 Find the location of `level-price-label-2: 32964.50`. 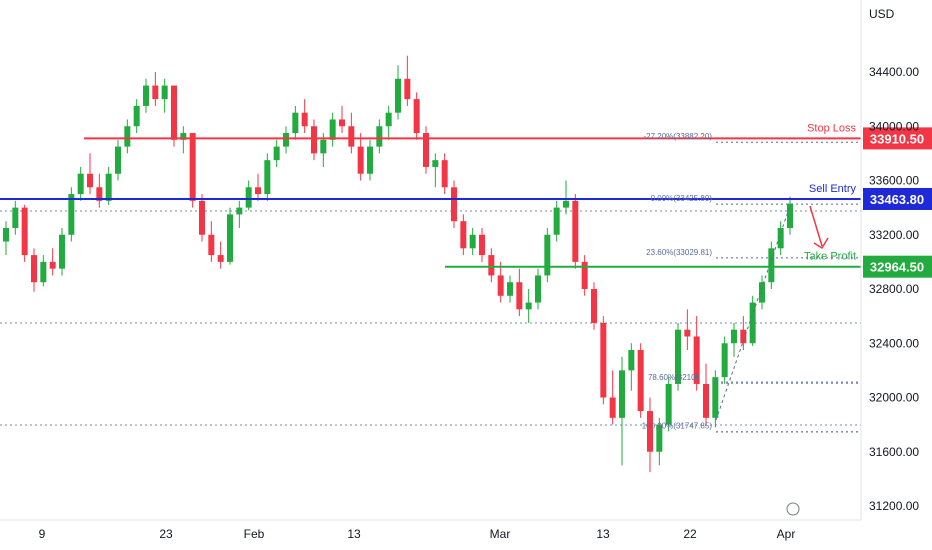

level-price-label-2: 32964.50 is located at coordinates (897, 267).